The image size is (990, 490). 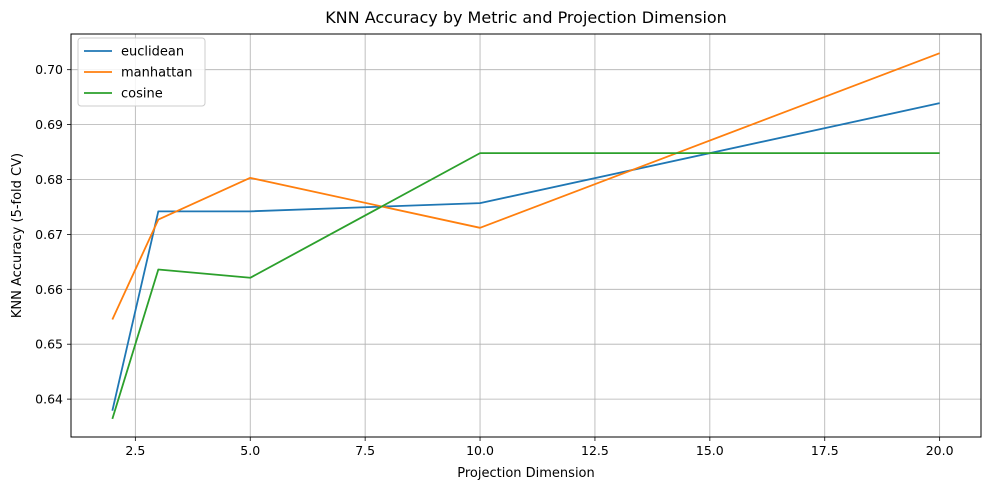 What do you see at coordinates (49, 69) in the screenshot?
I see `y-tick-label: 0.70` at bounding box center [49, 69].